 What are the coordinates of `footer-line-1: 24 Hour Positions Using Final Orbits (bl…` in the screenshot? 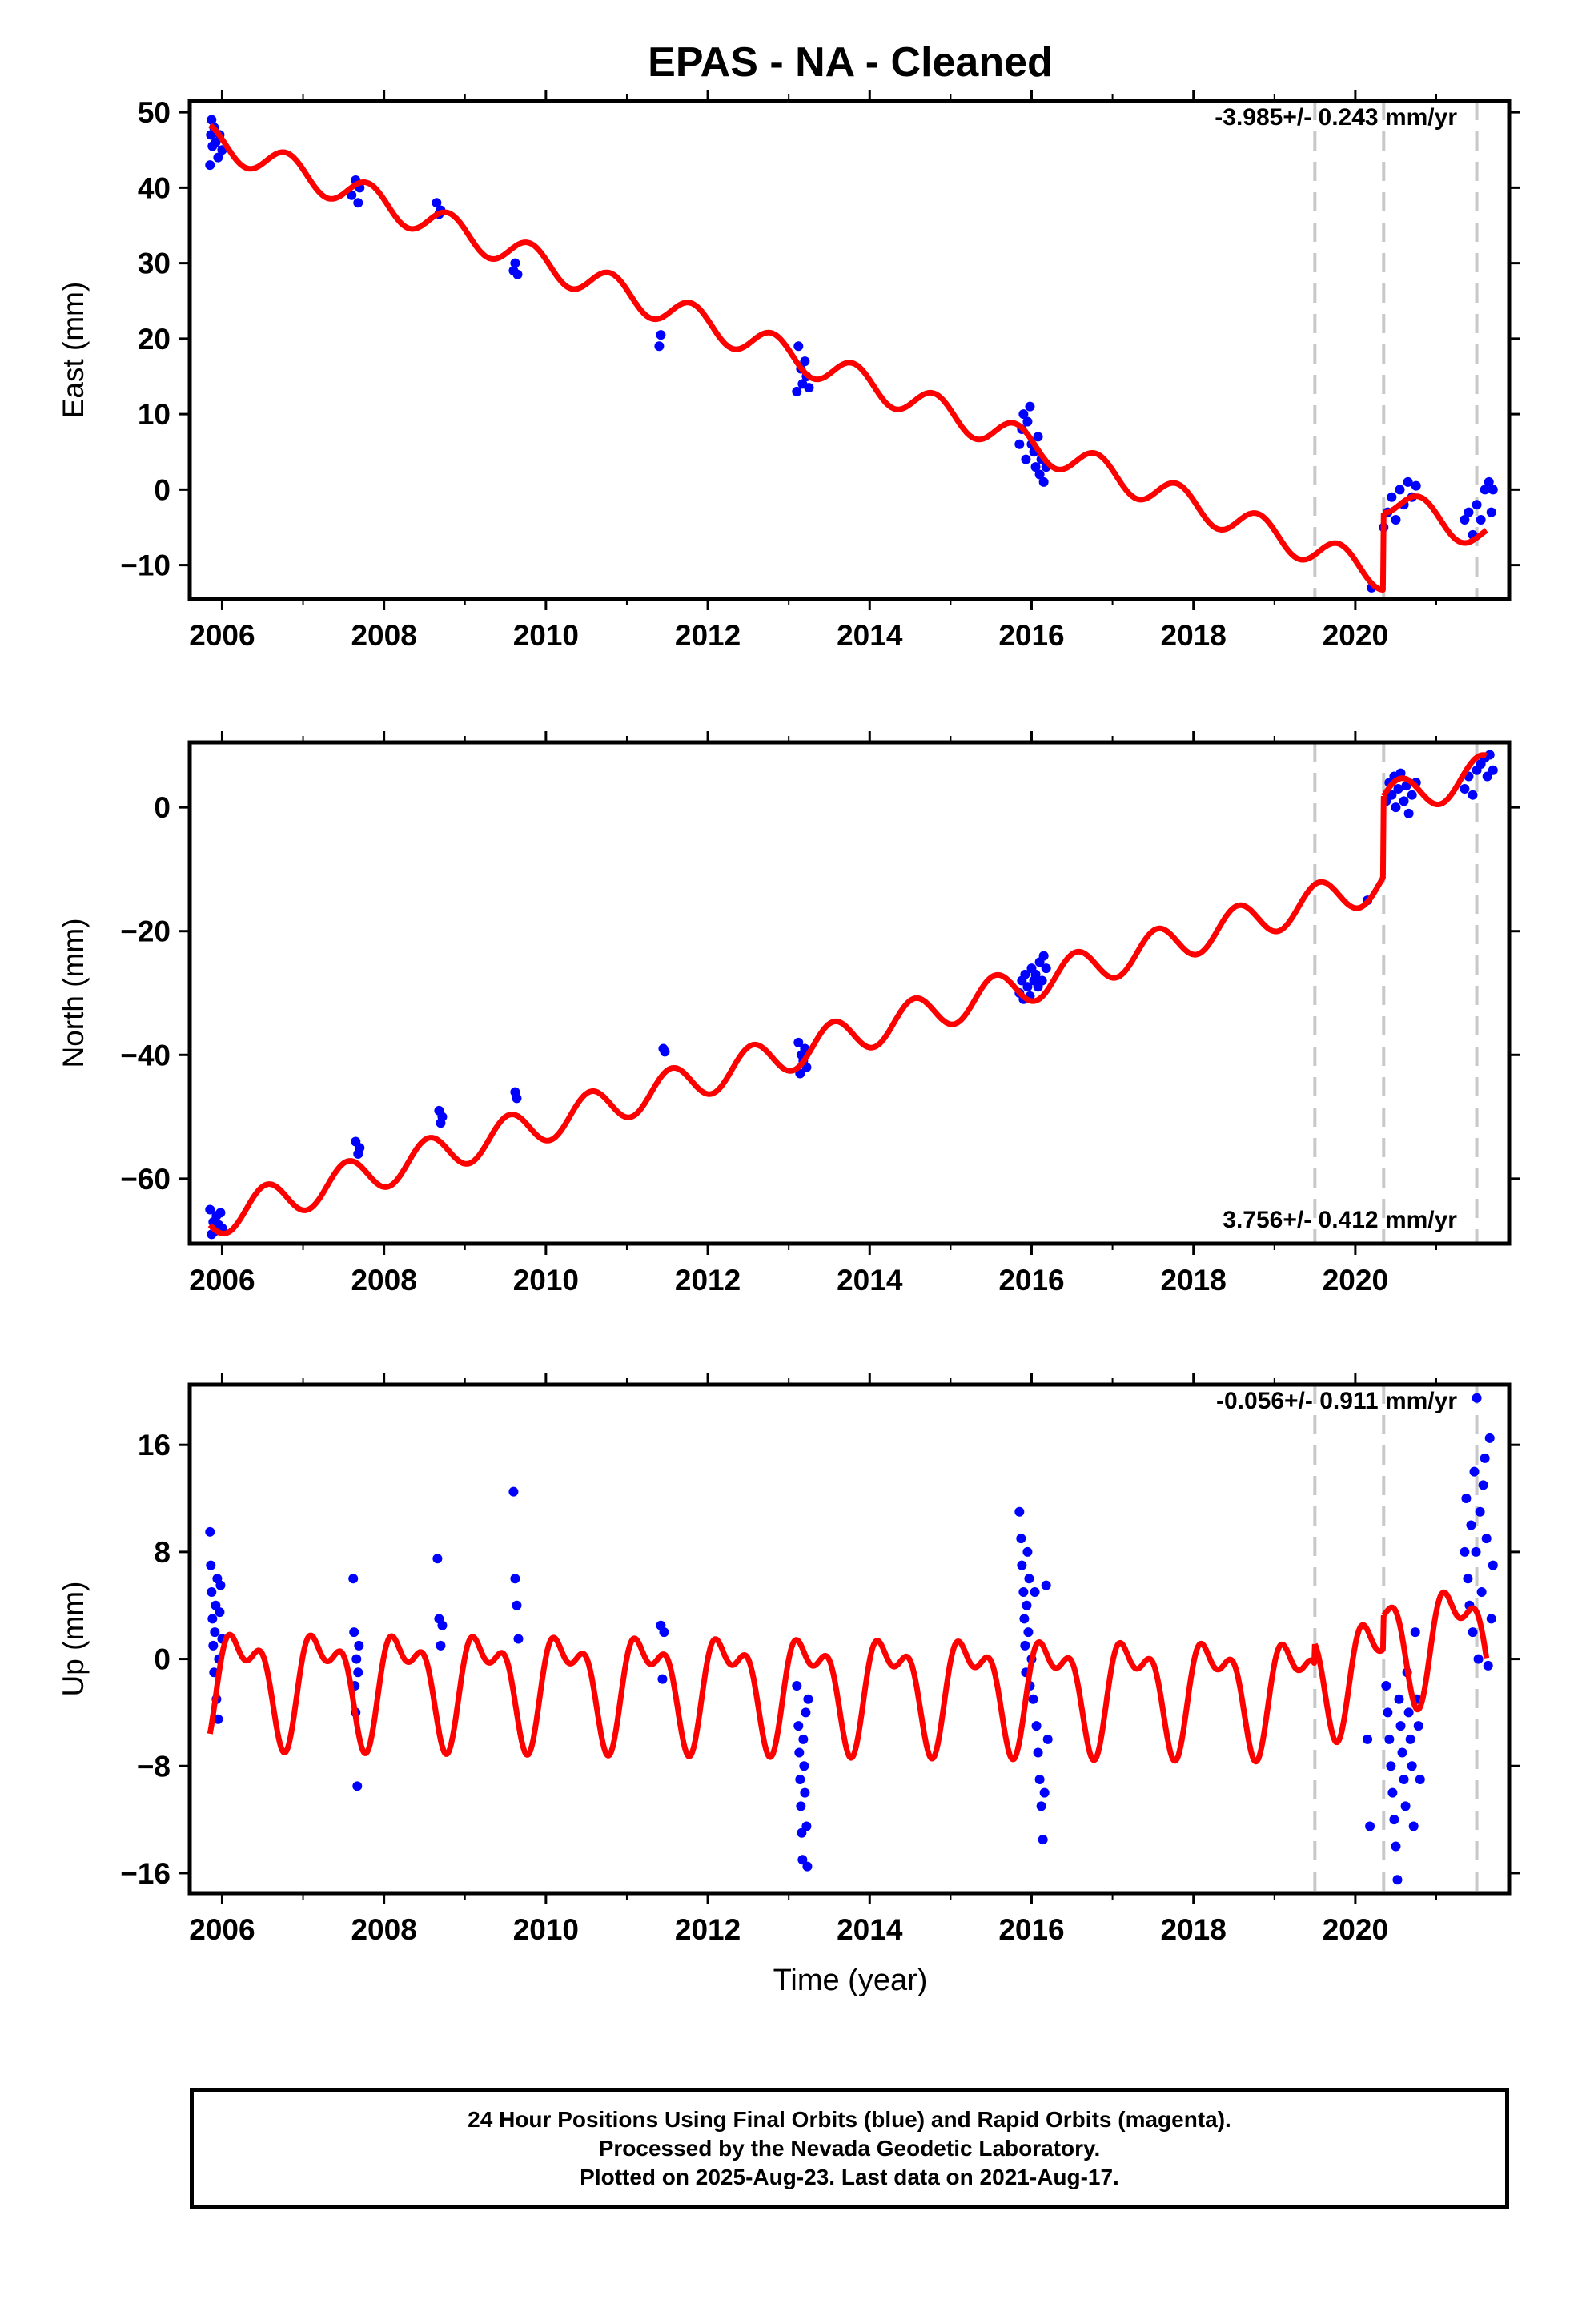 It's located at (849, 2119).